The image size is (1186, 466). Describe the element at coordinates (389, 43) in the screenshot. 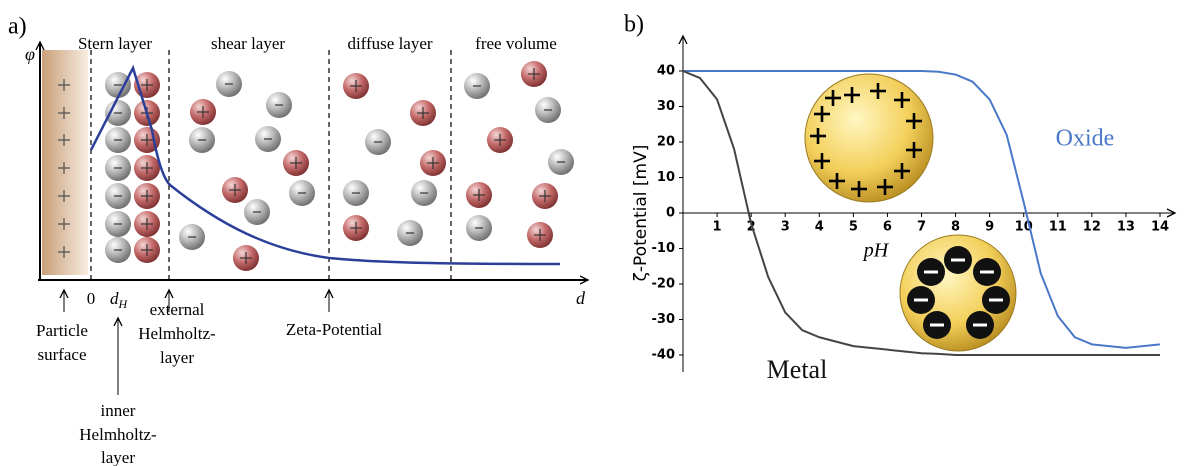

I see `layer-title: diffuse layer` at that location.